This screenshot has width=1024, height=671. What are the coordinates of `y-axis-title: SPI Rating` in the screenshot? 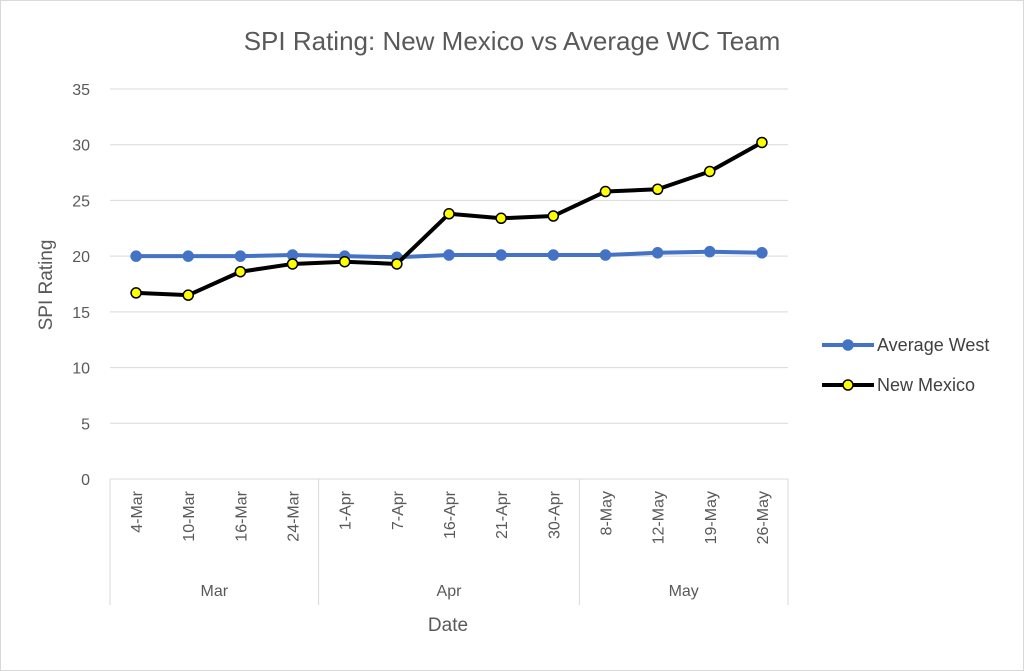 It's located at (46, 285).